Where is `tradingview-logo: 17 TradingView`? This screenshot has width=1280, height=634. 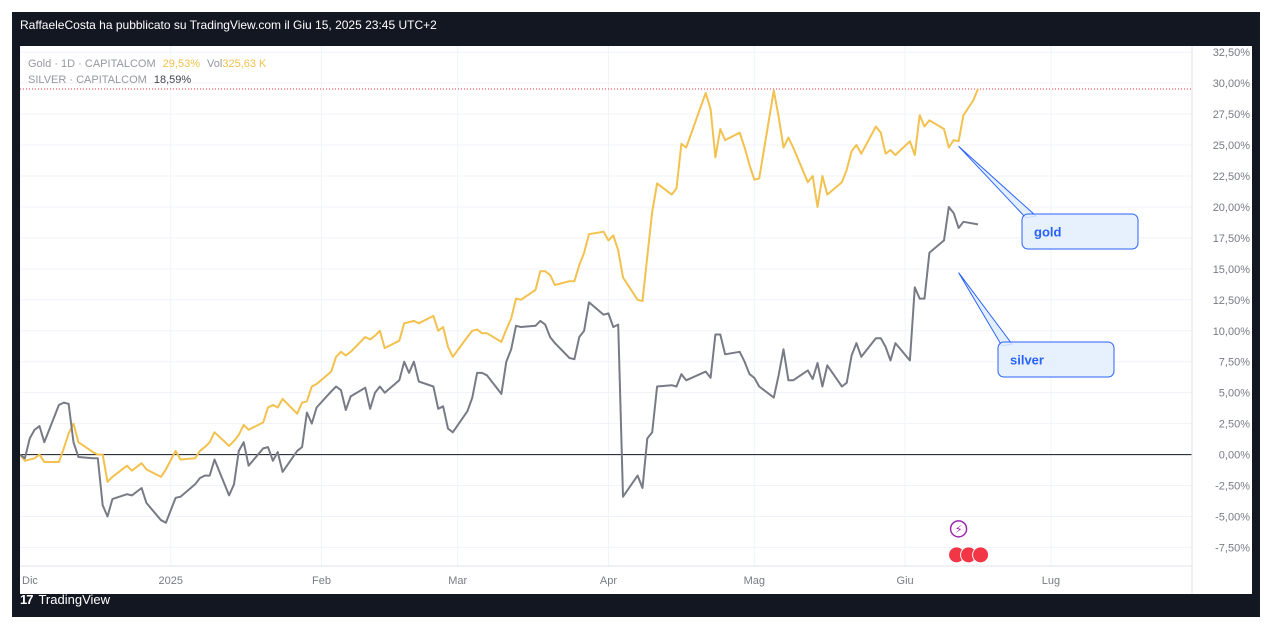
tradingview-logo: 17 TradingView is located at coordinates (65, 599).